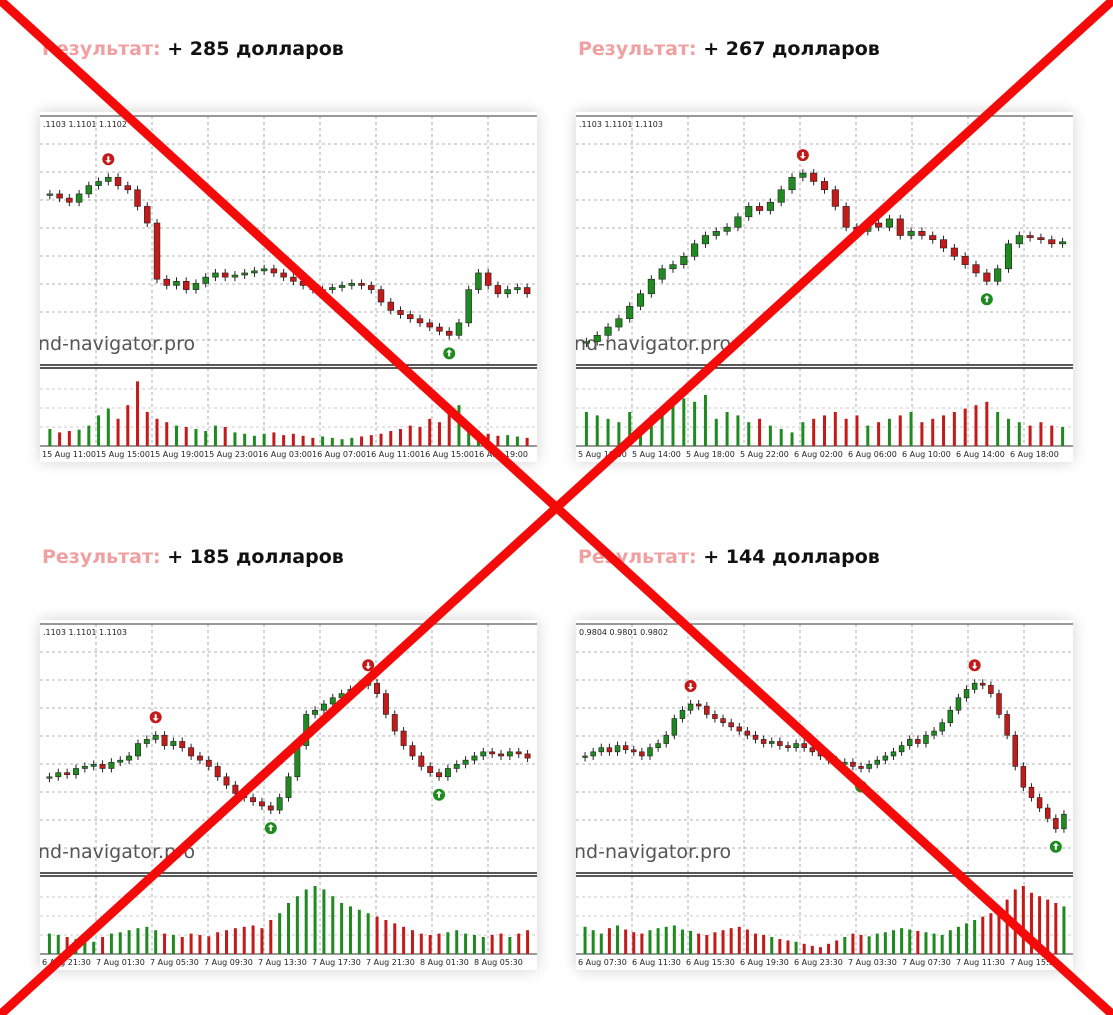 Image resolution: width=1113 pixels, height=1015 pixels. What do you see at coordinates (193, 49) in the screenshot?
I see `result-title: Результат: + 285 долларов` at bounding box center [193, 49].